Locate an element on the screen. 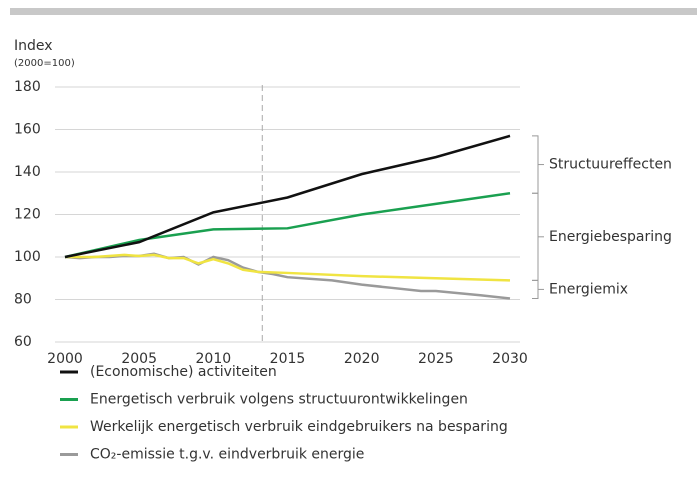  bracket-label: Structuureffecten is located at coordinates (610, 165).